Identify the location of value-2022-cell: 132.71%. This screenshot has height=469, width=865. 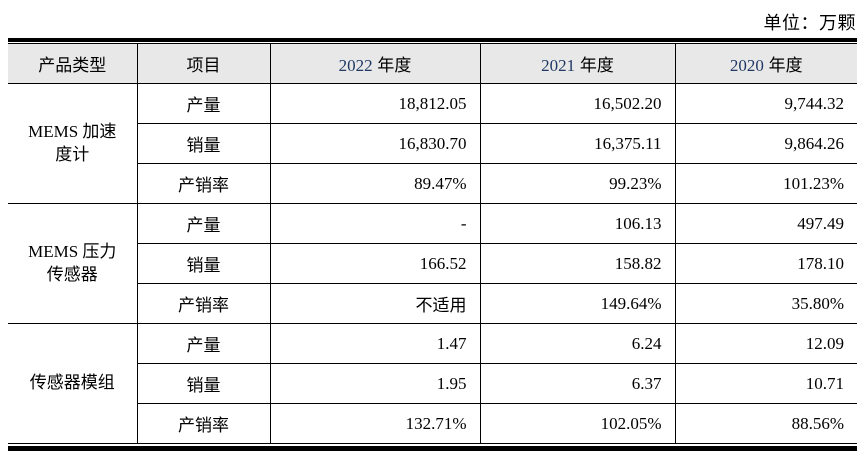
(375, 423).